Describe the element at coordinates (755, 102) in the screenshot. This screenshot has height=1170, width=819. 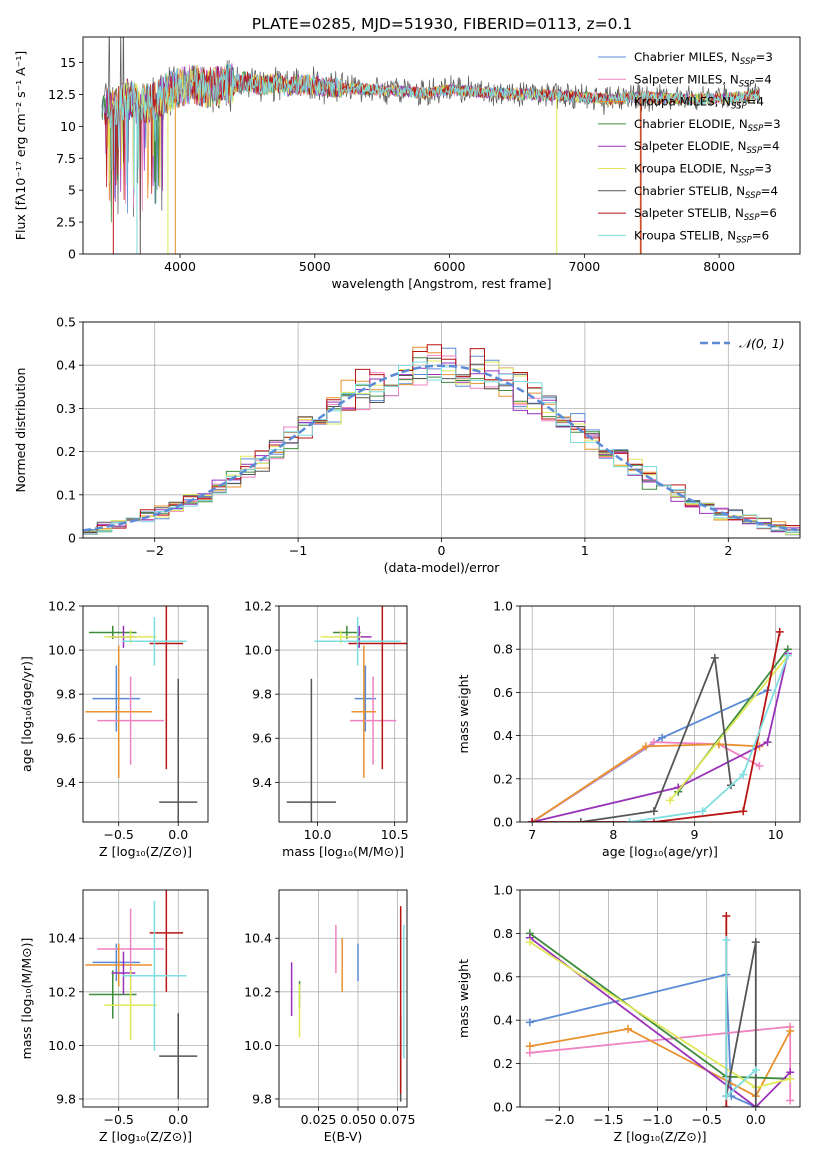
I see `legend-label-suffix: =4` at that location.